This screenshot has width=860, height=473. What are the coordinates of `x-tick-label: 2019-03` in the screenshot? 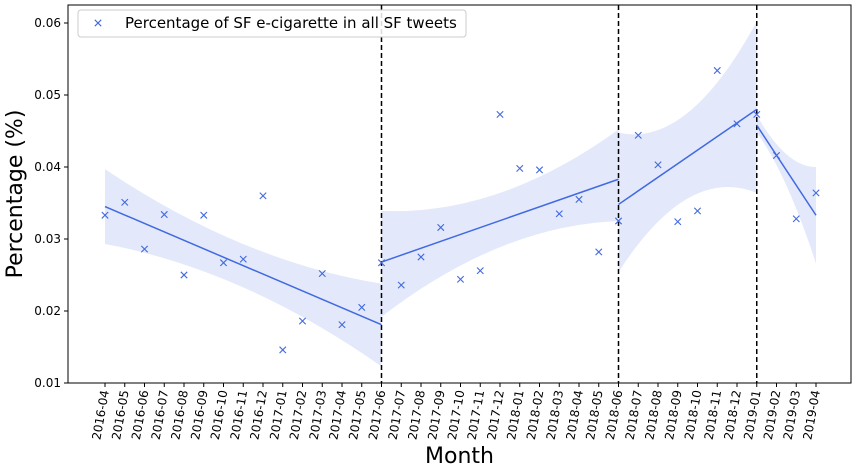 It's located at (792, 415).